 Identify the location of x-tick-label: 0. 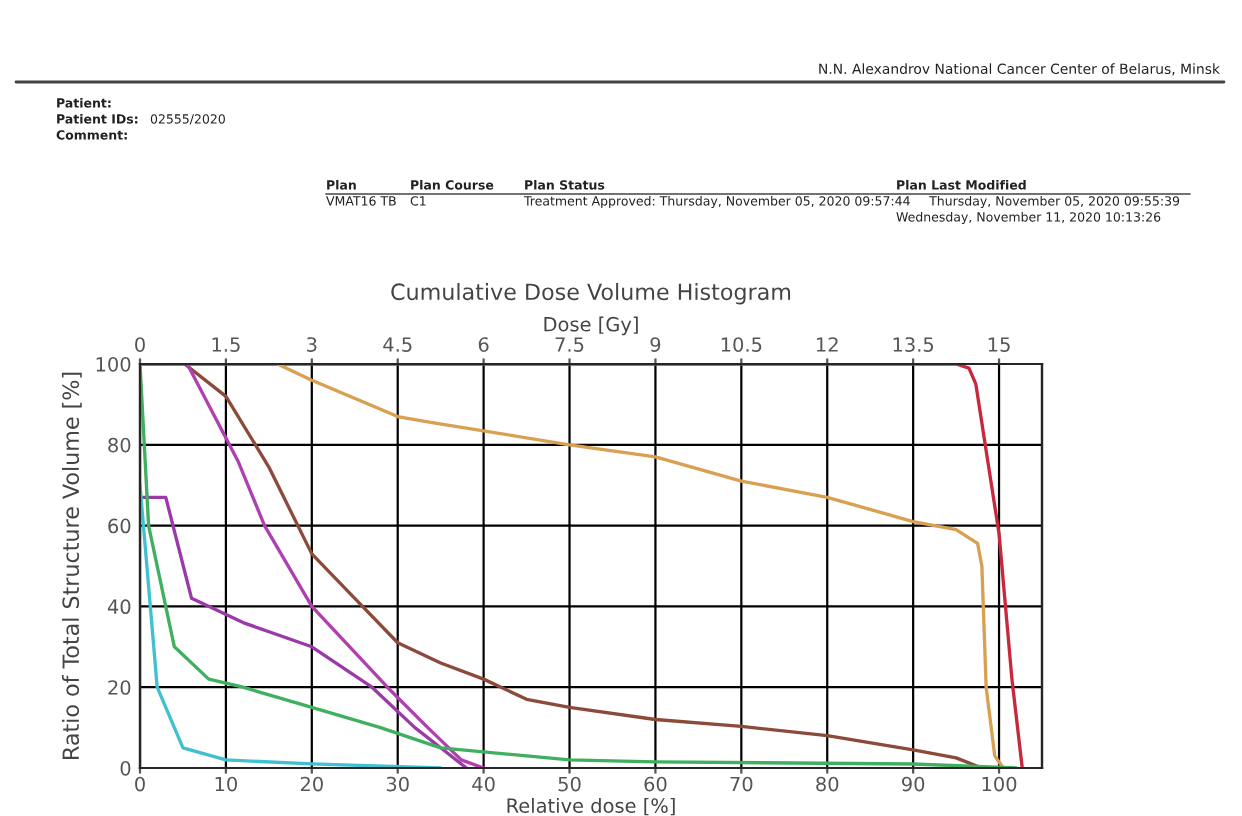
(140, 784).